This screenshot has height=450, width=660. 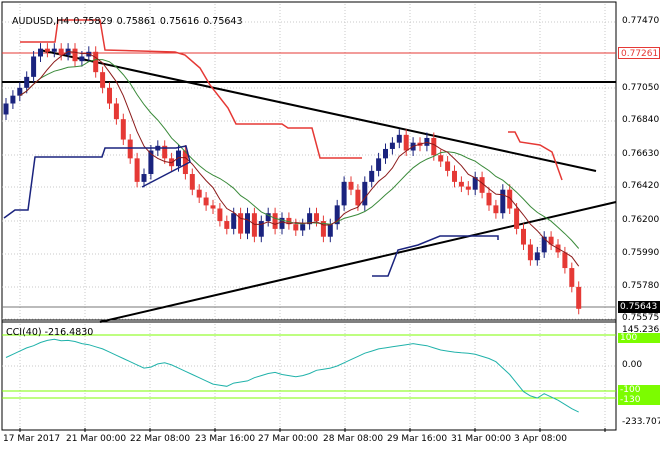 What do you see at coordinates (641, 422) in the screenshot?
I see `cci-tick: -233.7077` at bounding box center [641, 422].